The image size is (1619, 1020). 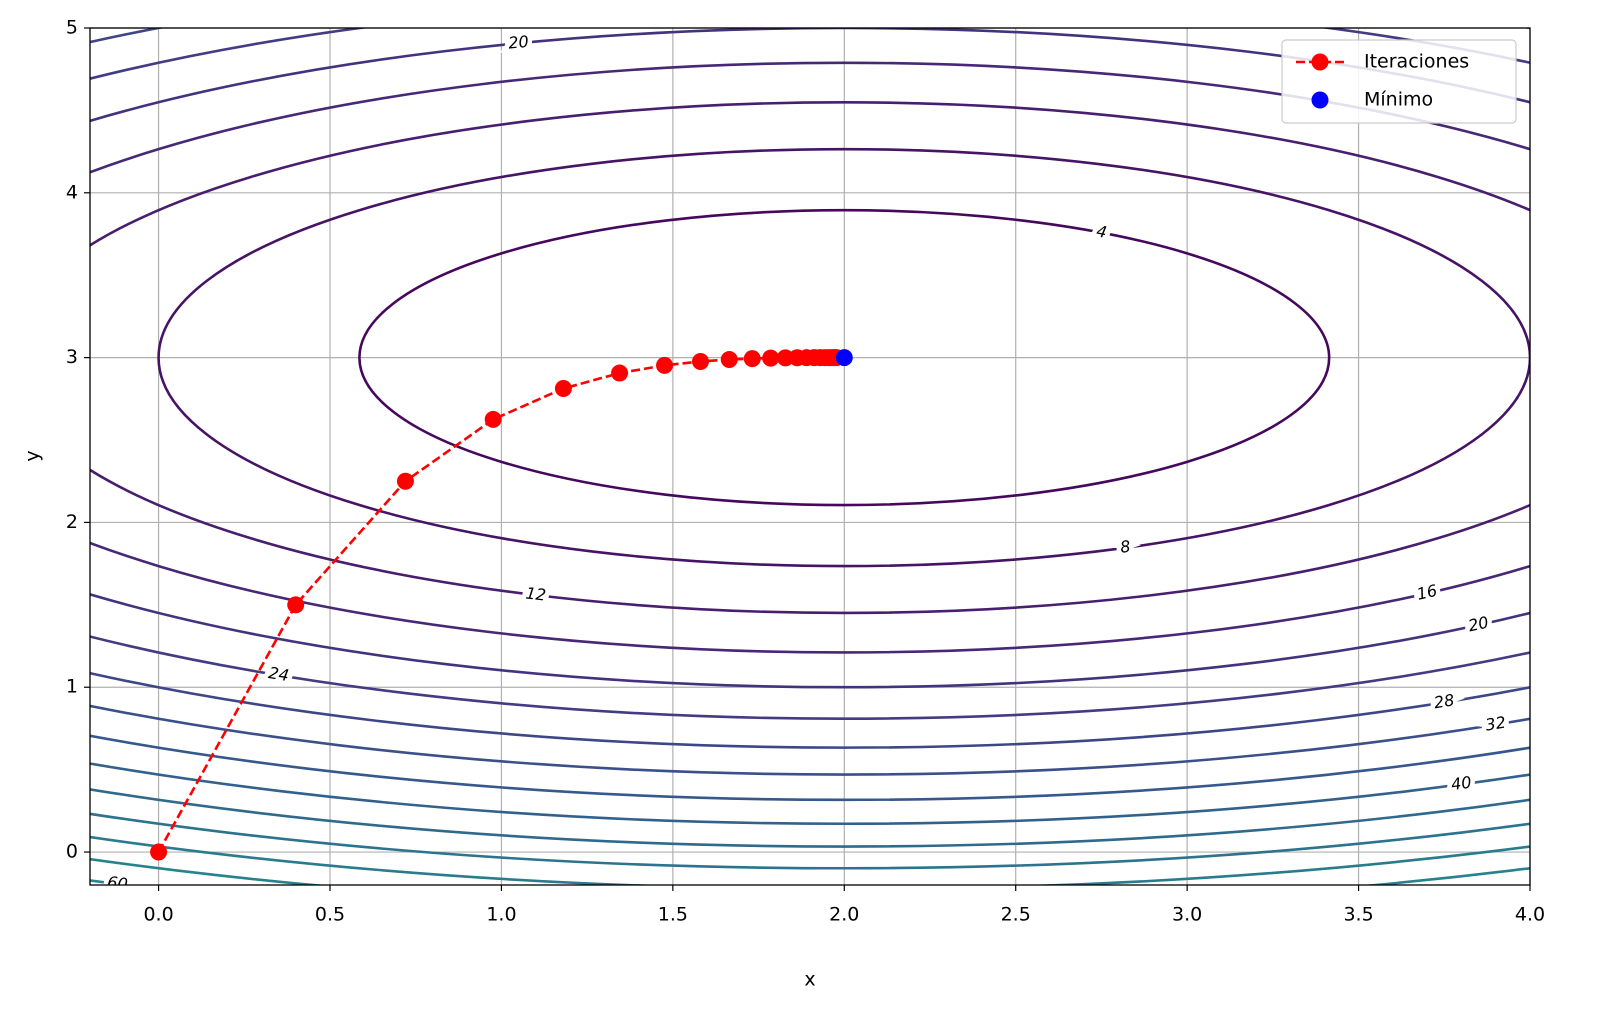 What do you see at coordinates (1358, 915) in the screenshot?
I see `x-tick-label: 3.5` at bounding box center [1358, 915].